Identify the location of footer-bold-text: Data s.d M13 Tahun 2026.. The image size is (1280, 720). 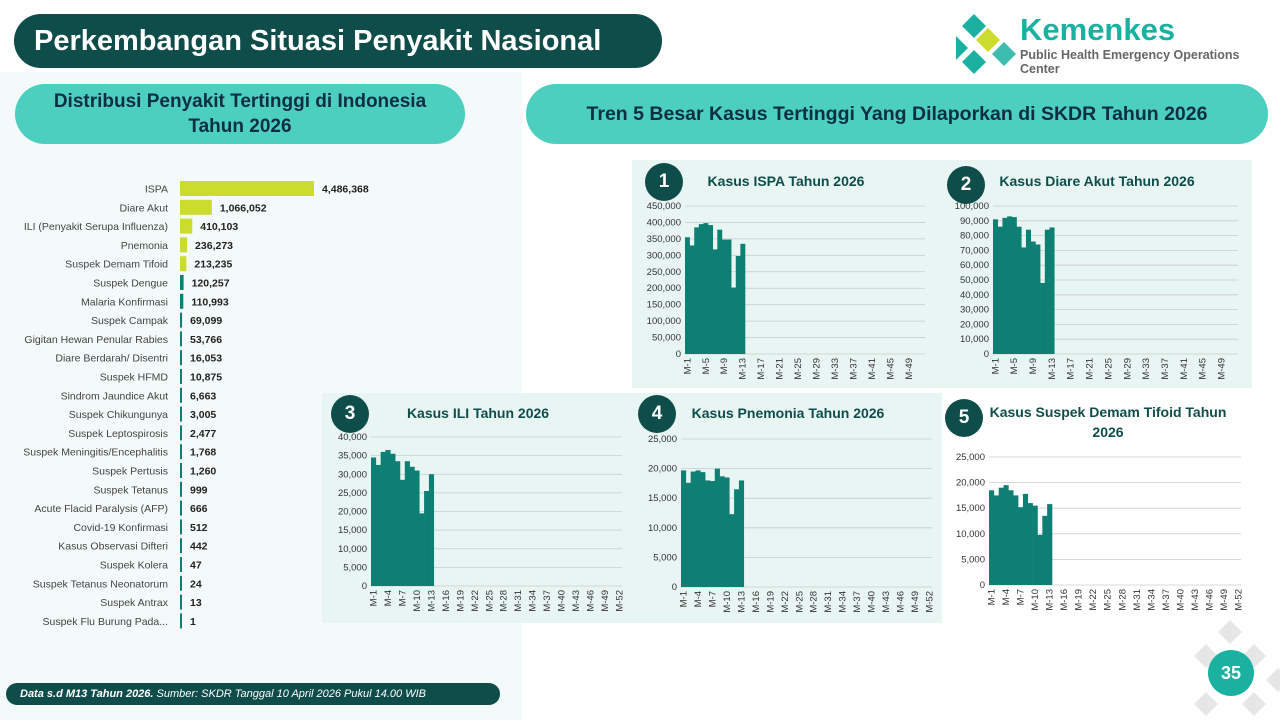
(87, 694).